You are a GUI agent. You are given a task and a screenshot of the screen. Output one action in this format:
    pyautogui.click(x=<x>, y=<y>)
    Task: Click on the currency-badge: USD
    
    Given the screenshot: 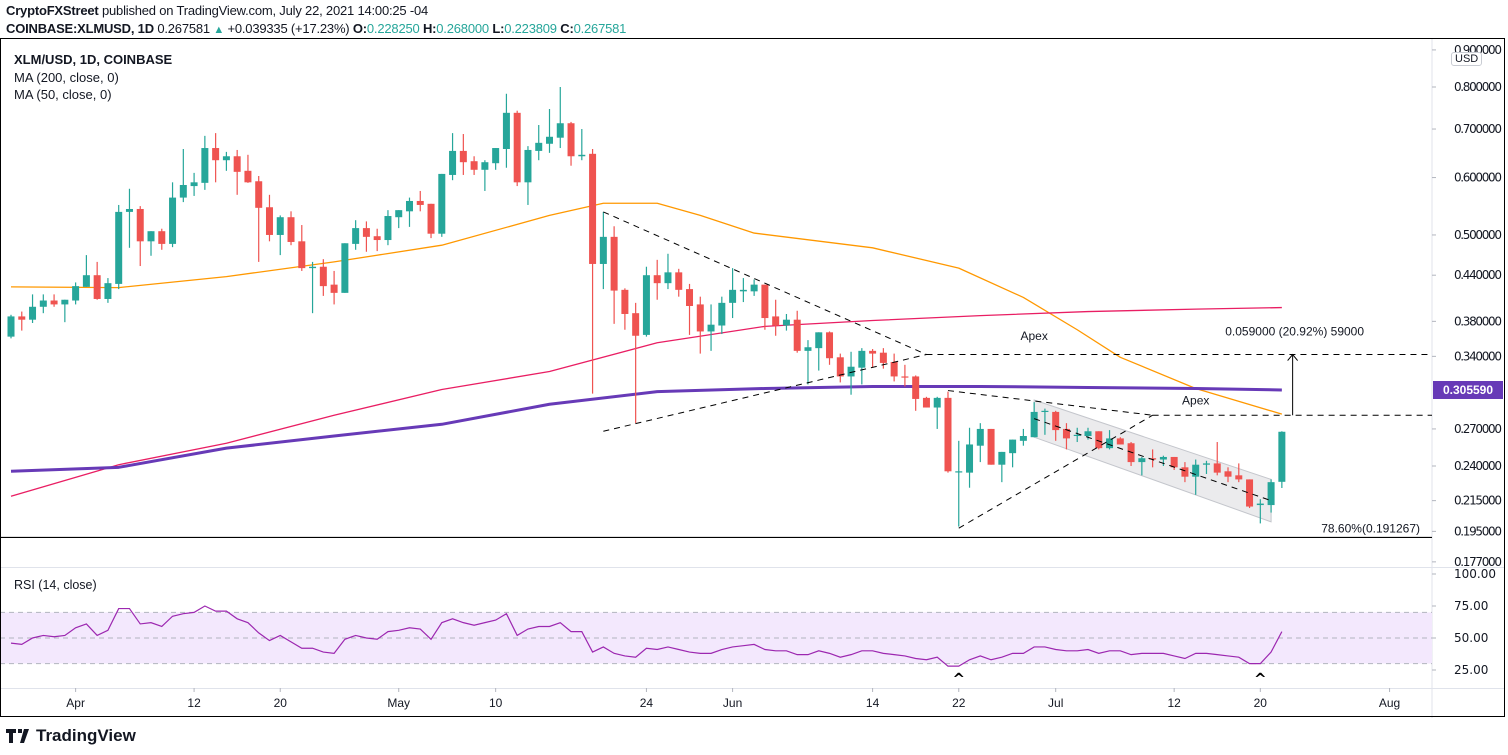 What is the action you would take?
    pyautogui.click(x=1467, y=59)
    